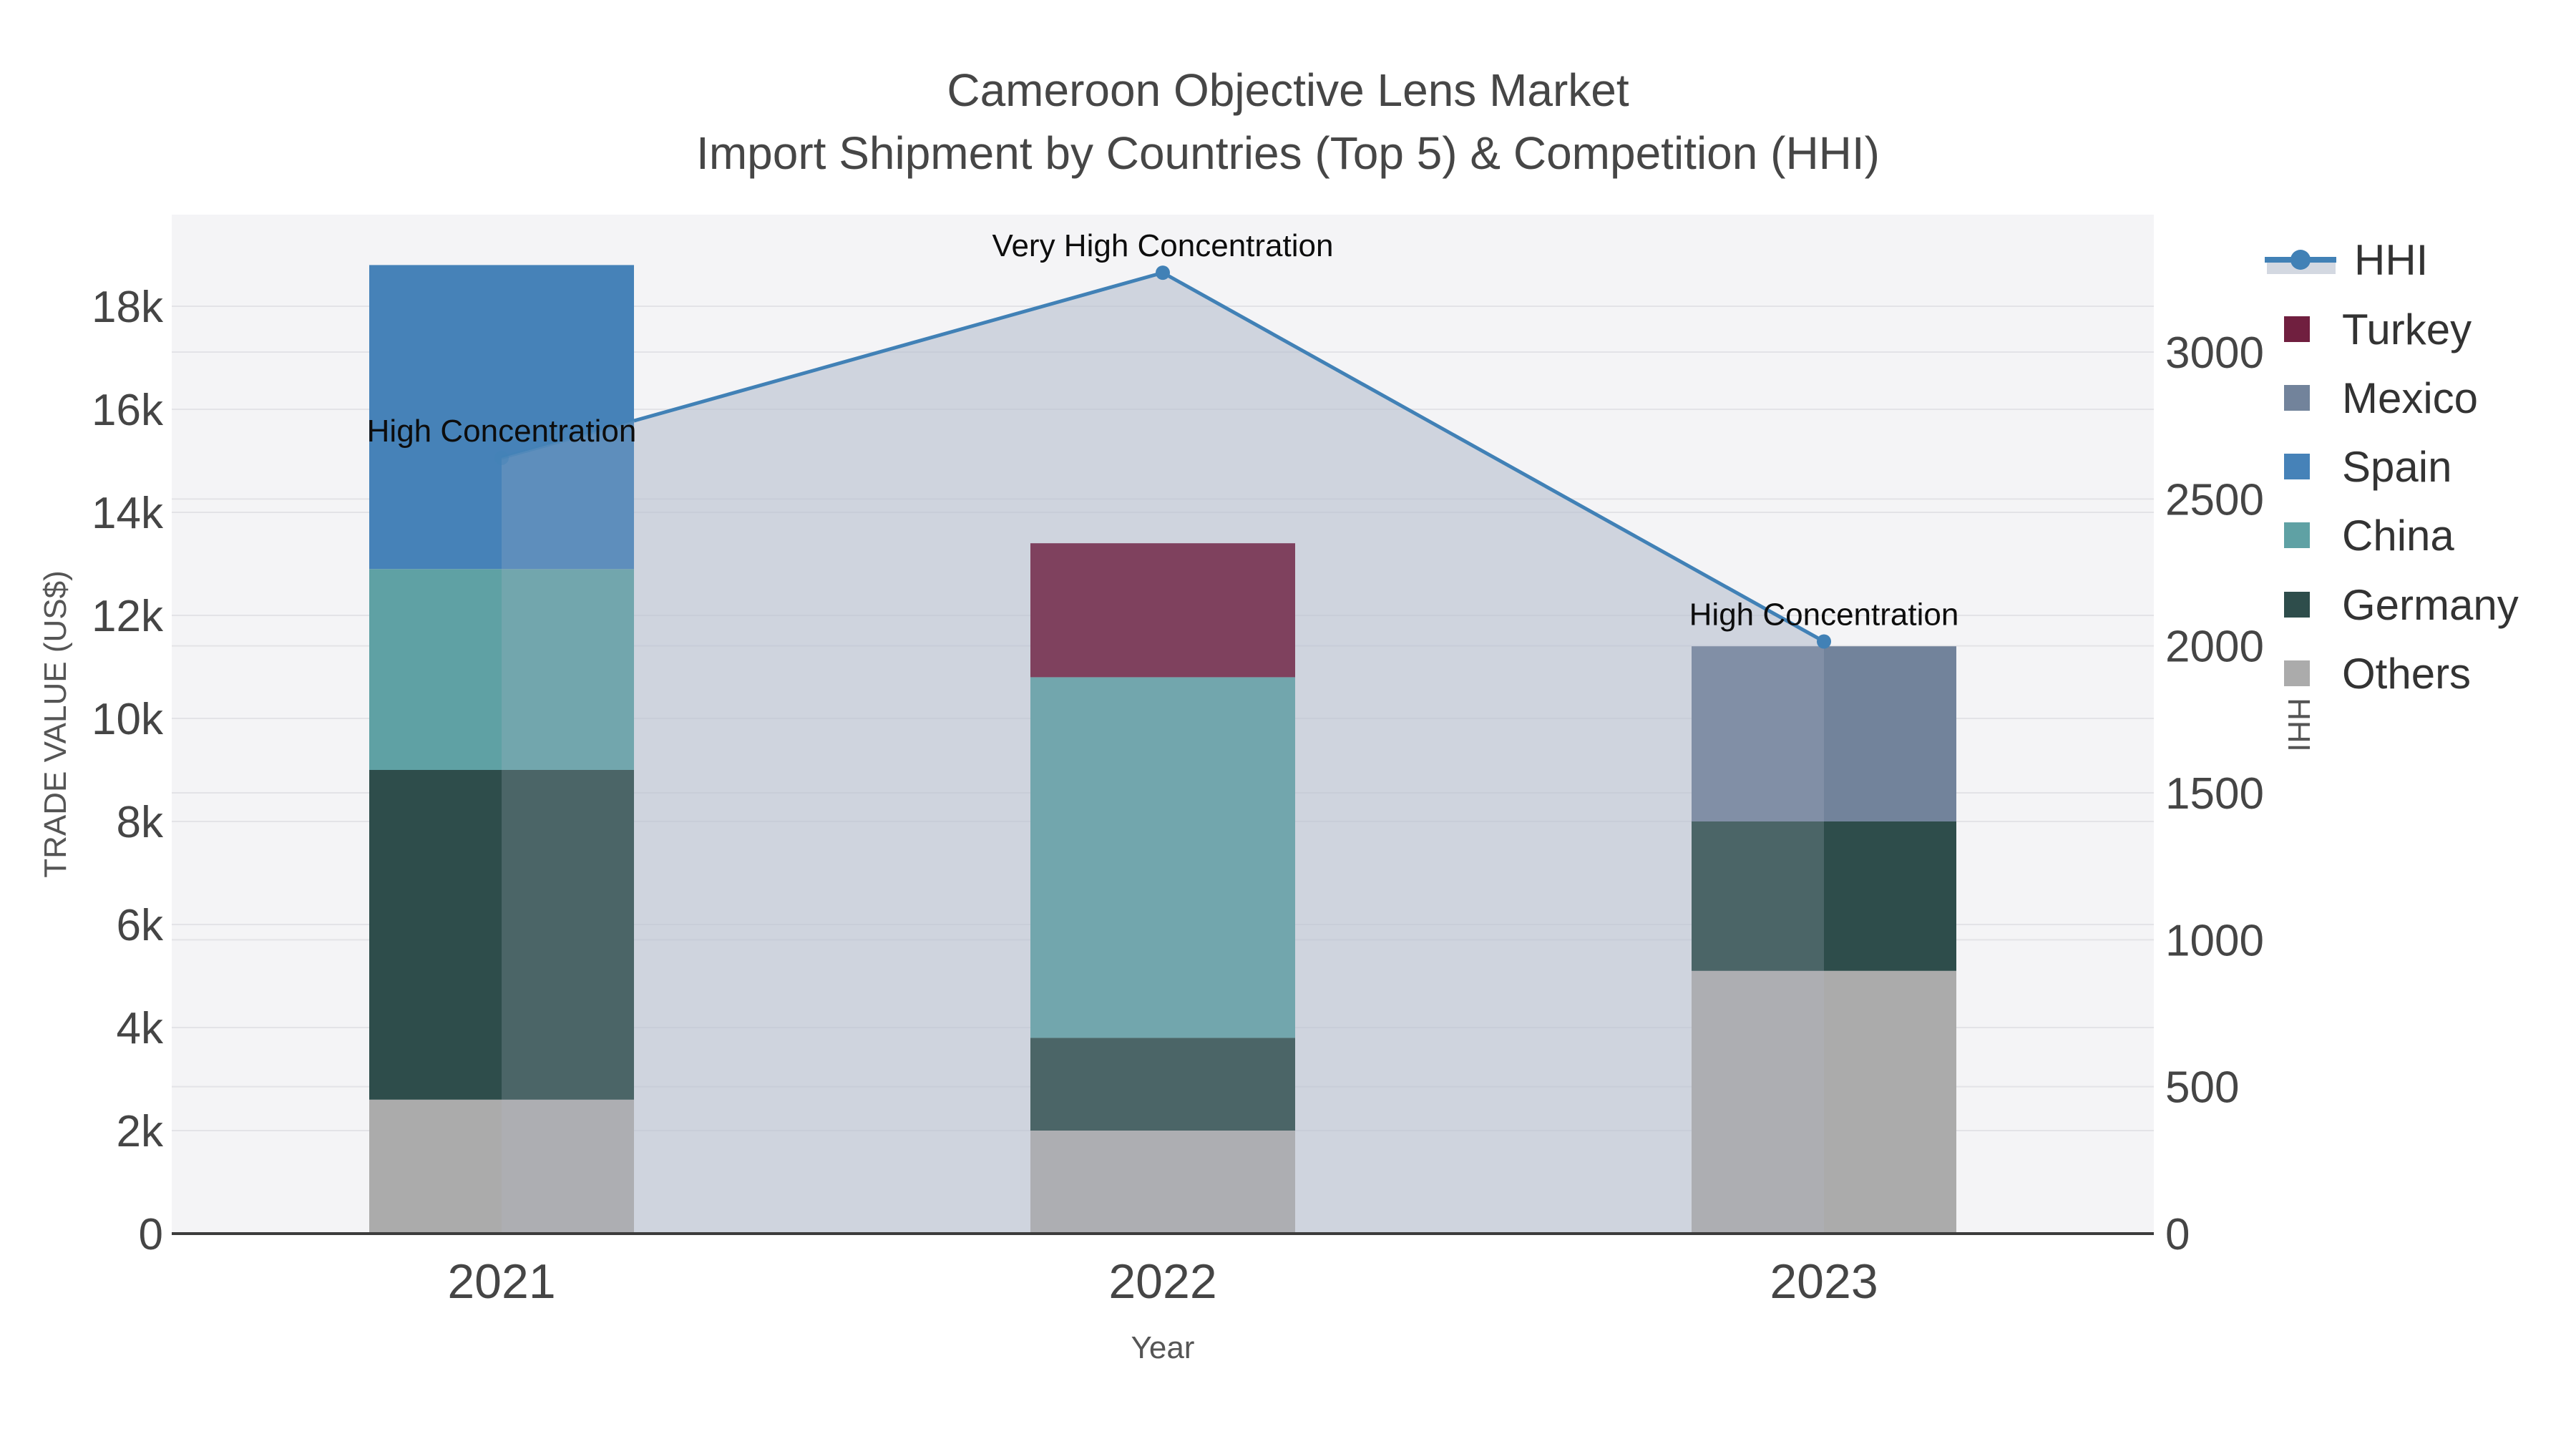  I want to click on right-tick-1000: 1000, so click(2214, 940).